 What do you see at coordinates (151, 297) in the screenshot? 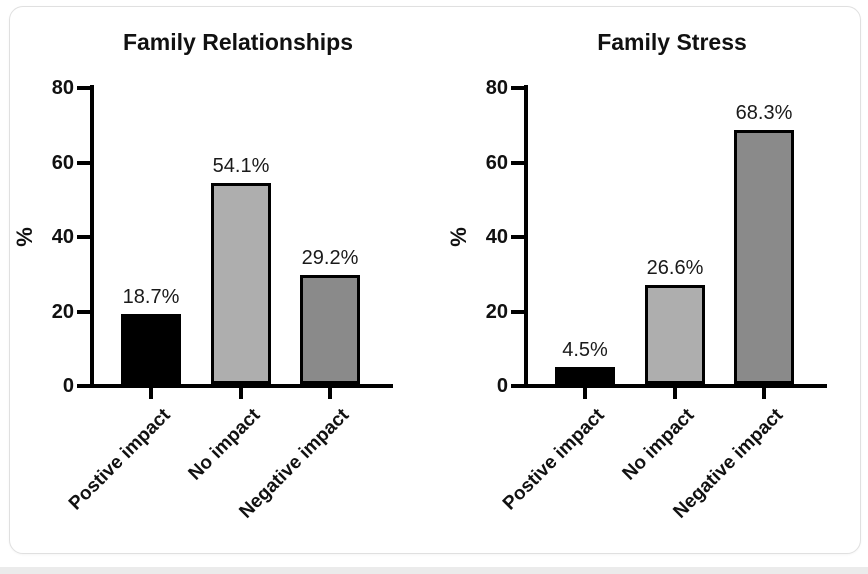
I see `bar-value-label: 18.7%` at bounding box center [151, 297].